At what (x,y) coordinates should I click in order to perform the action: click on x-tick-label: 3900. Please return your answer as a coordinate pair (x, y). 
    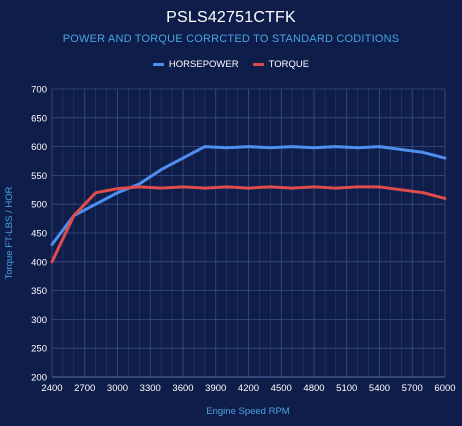
    Looking at the image, I should click on (215, 388).